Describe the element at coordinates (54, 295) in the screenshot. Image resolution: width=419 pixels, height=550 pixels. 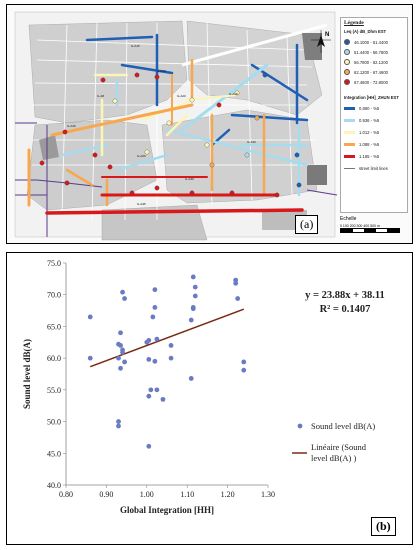
I see `y-tick-label: 70.0` at that location.